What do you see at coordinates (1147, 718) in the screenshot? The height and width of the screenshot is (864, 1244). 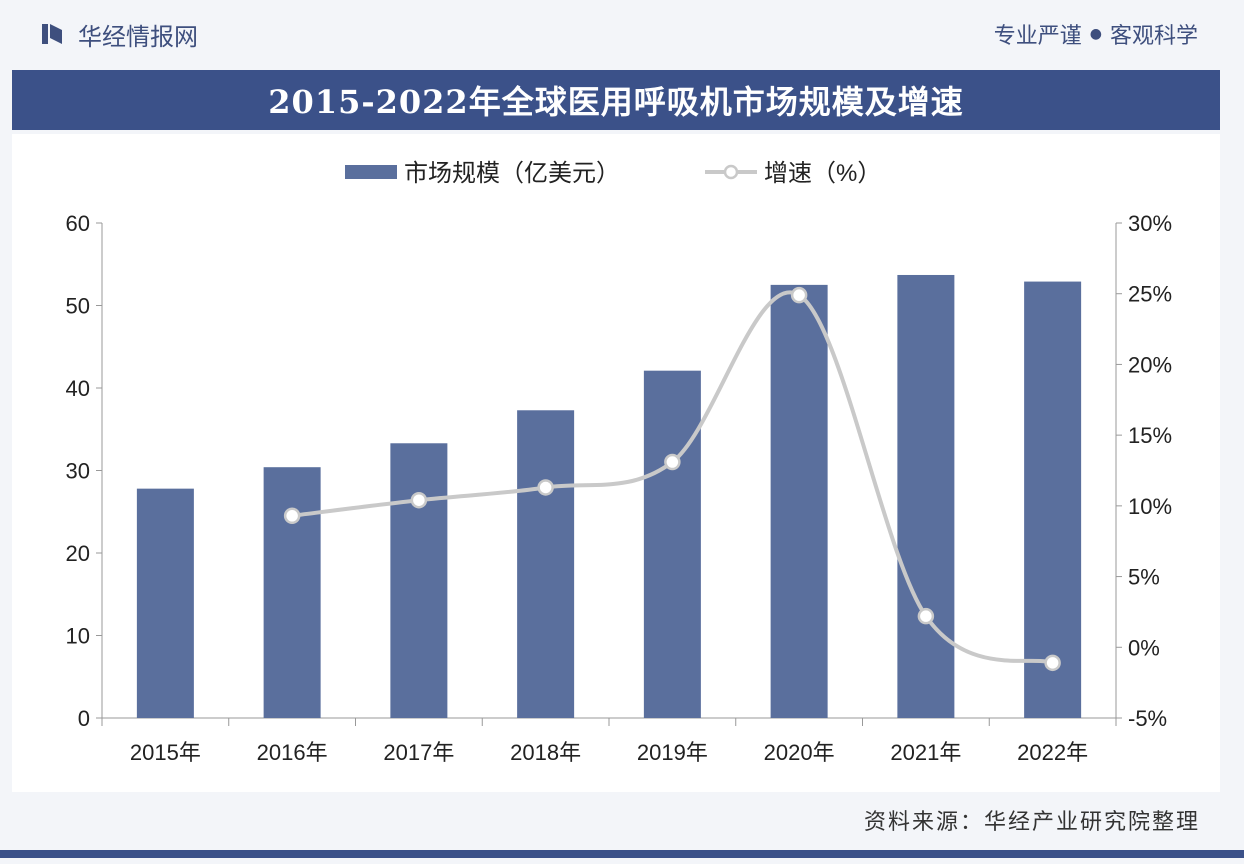 I see `right-tick-label: -5%` at bounding box center [1147, 718].